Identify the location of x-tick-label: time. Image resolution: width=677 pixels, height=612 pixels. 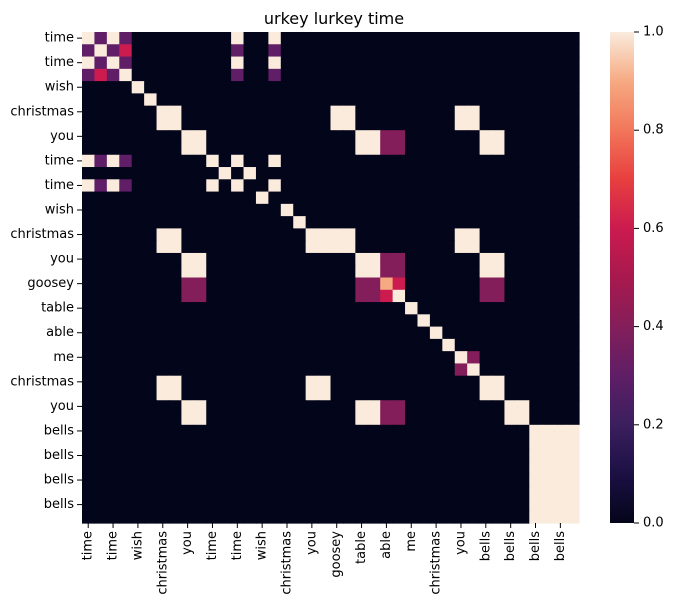
(212, 545).